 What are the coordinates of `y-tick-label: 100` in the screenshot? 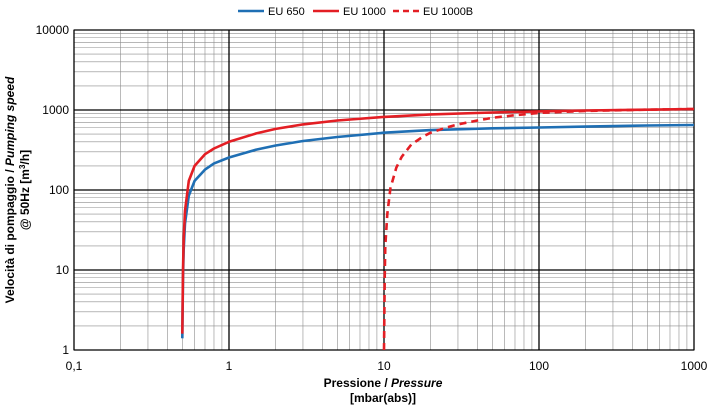 It's located at (59, 190).